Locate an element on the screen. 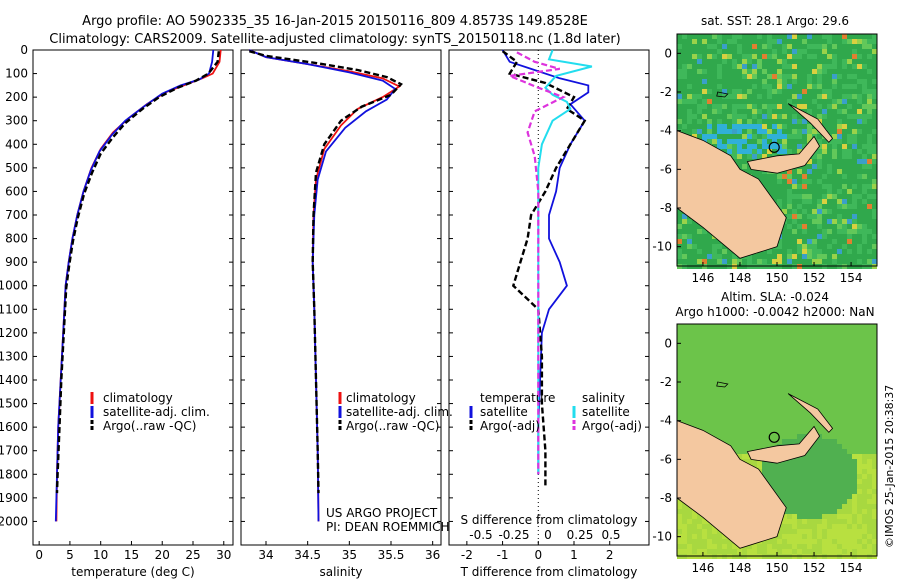  s-diff-tick-label: 0.25 is located at coordinates (580, 535).